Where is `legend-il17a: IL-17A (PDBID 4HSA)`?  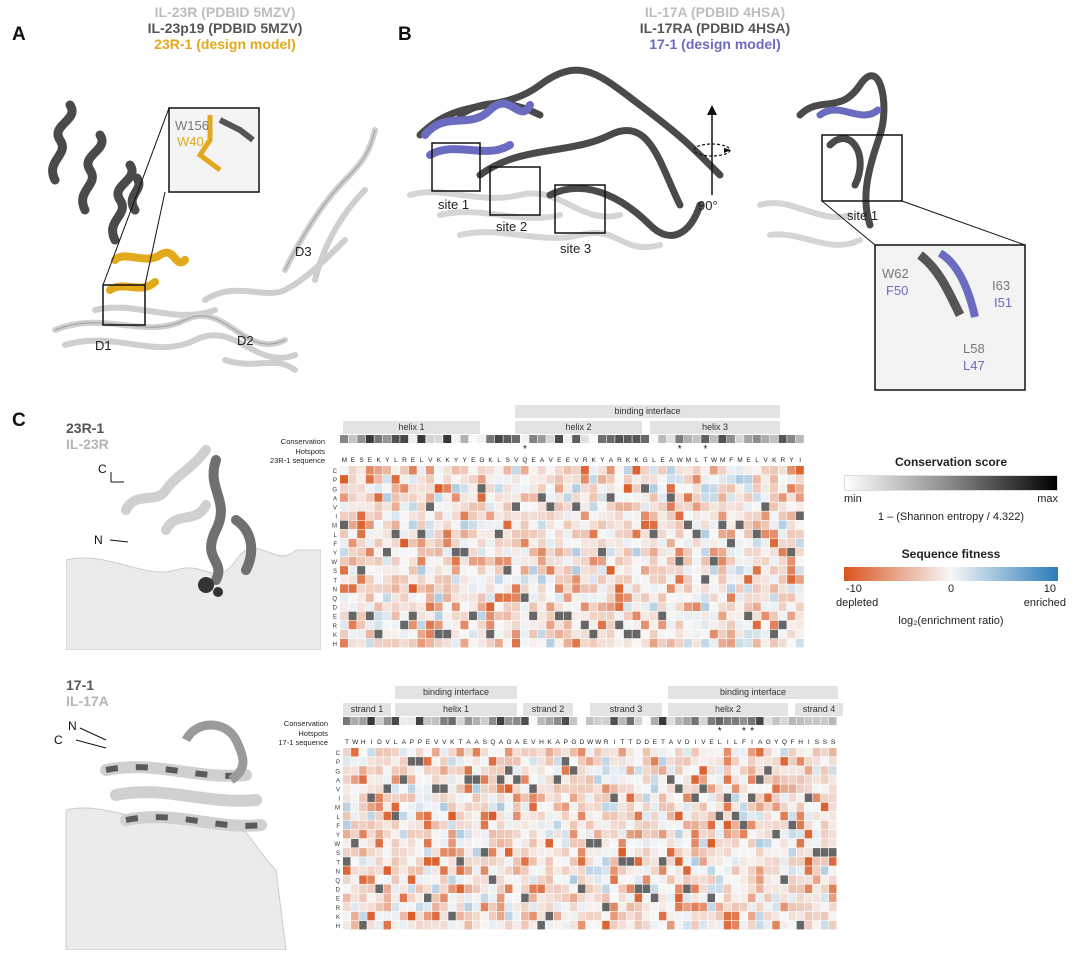
legend-il17a: IL-17A (PDBID 4HSA) is located at coordinates (715, 12).